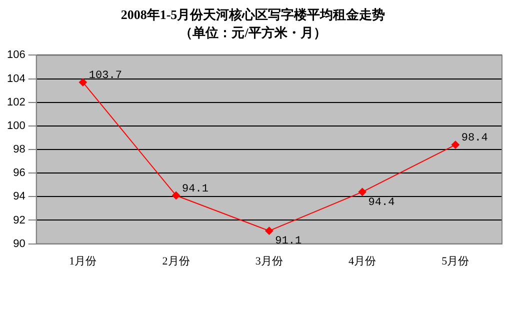  Describe the element at coordinates (105, 76) in the screenshot. I see `data-label: 103.7` at that location.